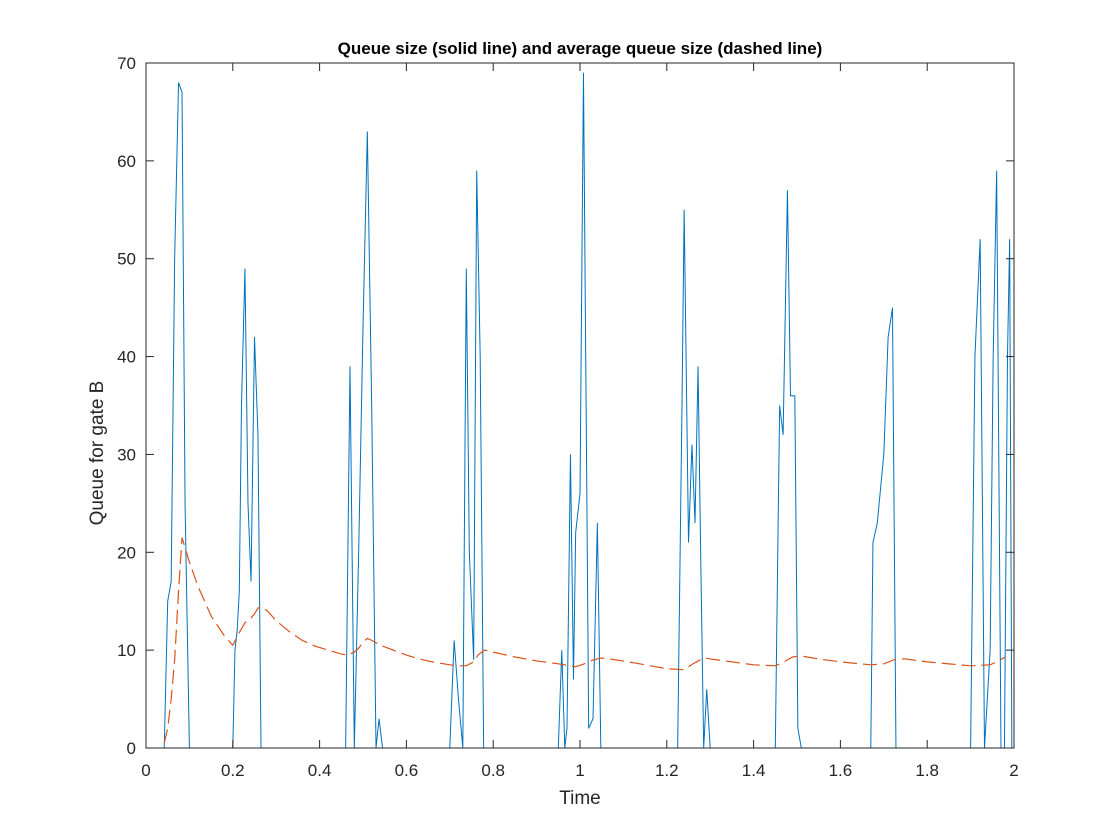  I want to click on x-tick-label: 2, so click(1013, 770).